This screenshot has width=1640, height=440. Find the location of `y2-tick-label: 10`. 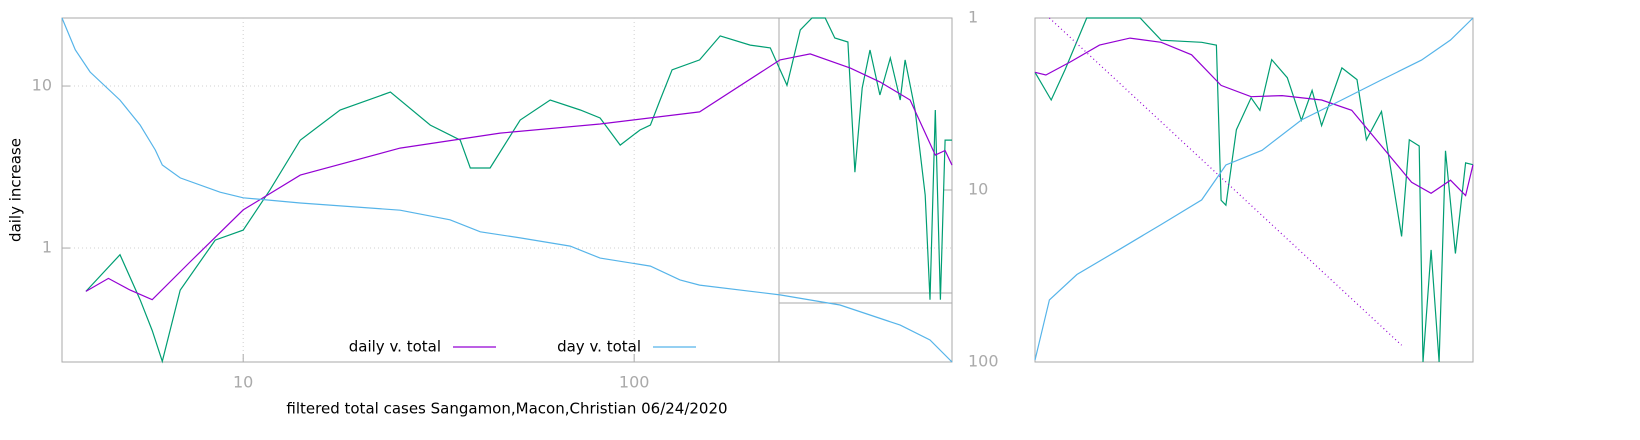

y2-tick-label: 10 is located at coordinates (978, 189).